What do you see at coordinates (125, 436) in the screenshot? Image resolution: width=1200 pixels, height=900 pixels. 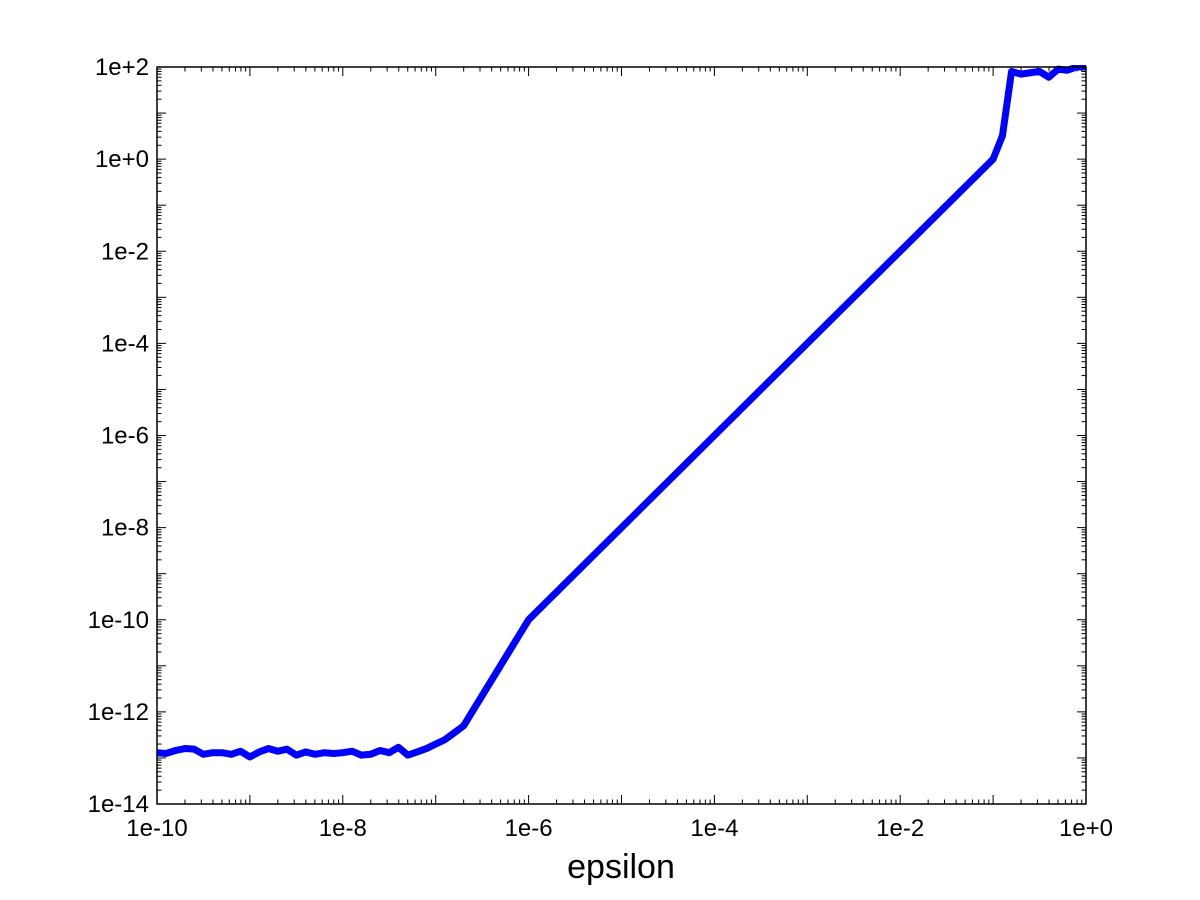 I see `y-tick-label: 1e-6` at bounding box center [125, 436].